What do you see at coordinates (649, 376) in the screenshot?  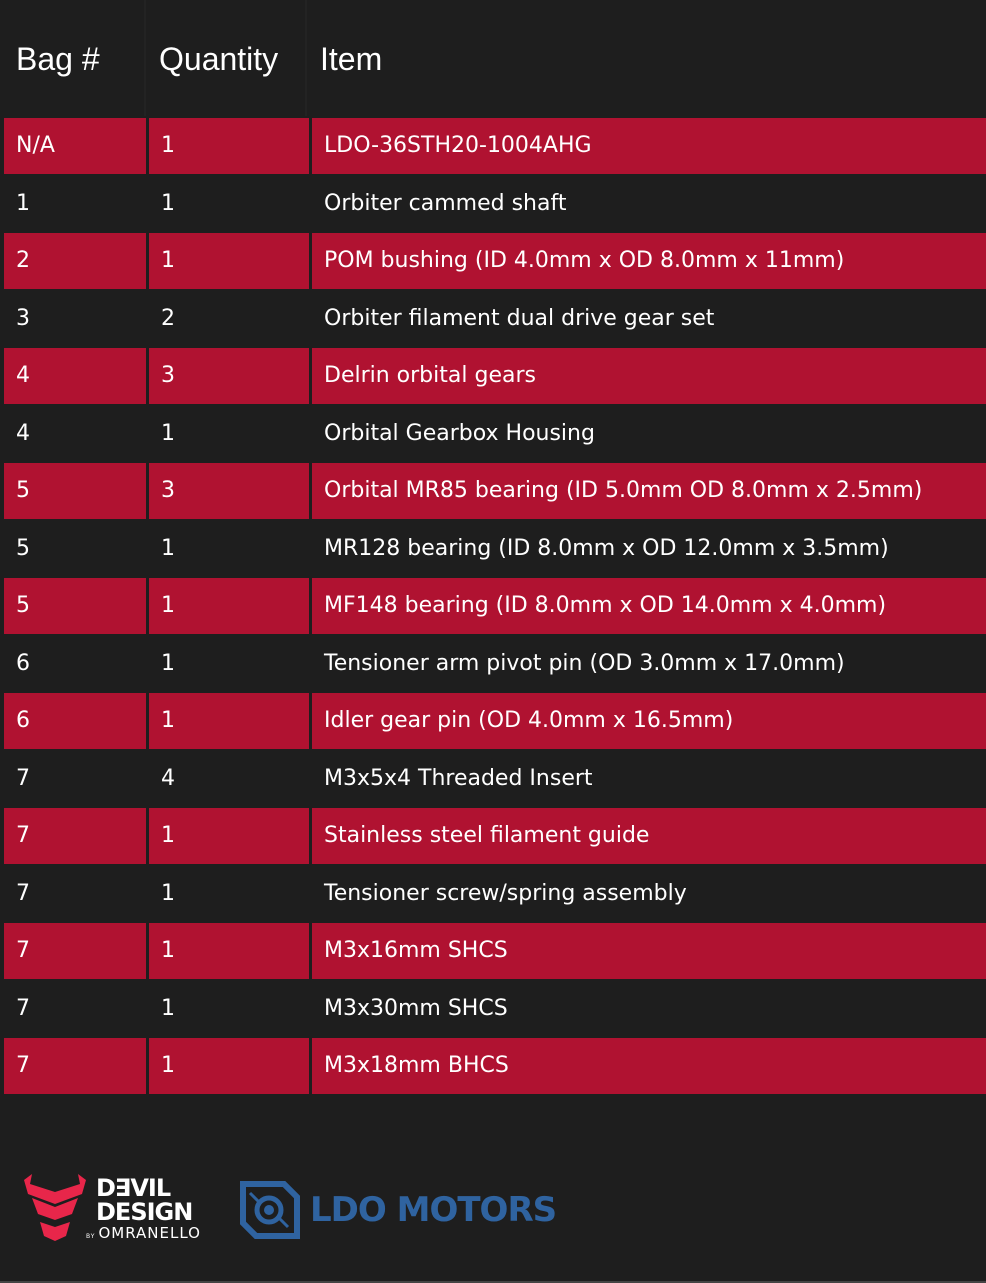 I see `item-cell: Delrin orbital gears` at bounding box center [649, 376].